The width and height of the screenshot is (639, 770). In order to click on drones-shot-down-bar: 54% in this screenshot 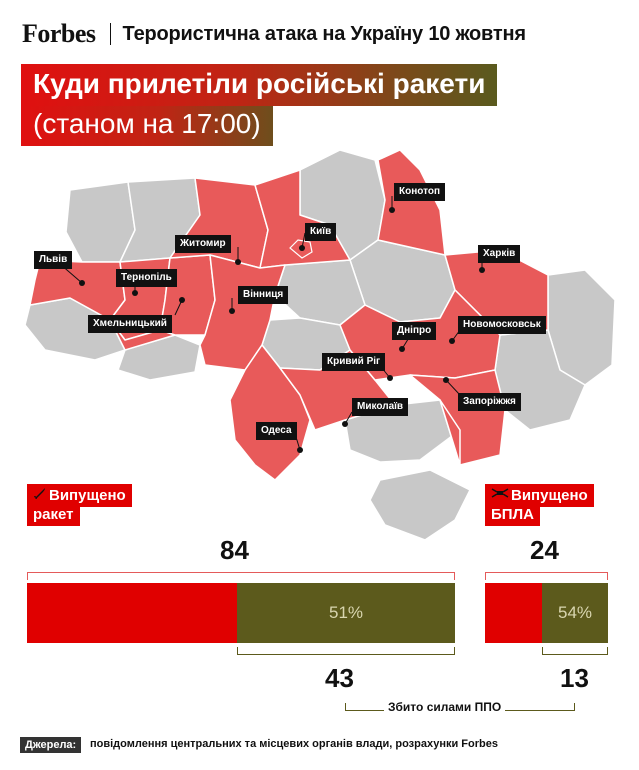, I will do `click(575, 613)`.